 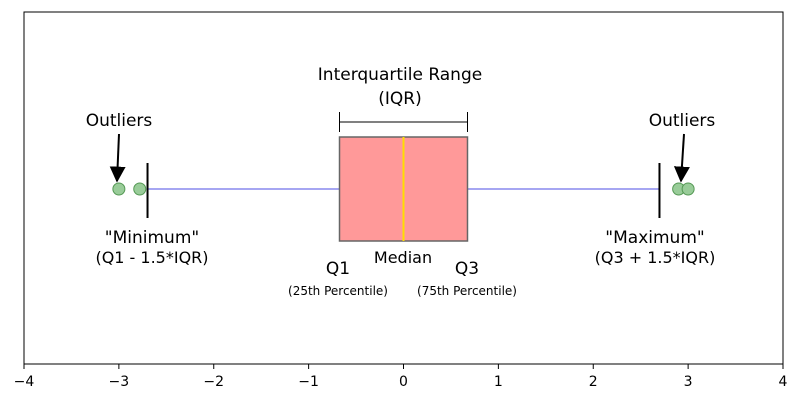 I want to click on x-tick-label: 4, so click(x=783, y=382).